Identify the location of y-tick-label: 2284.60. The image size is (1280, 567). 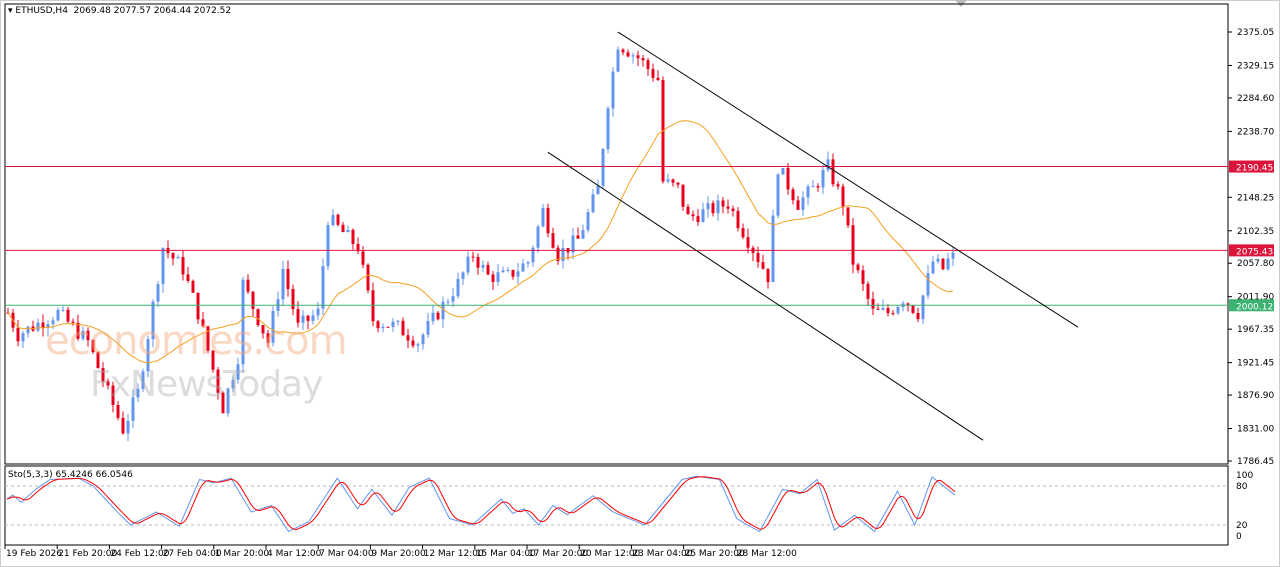
(1255, 99).